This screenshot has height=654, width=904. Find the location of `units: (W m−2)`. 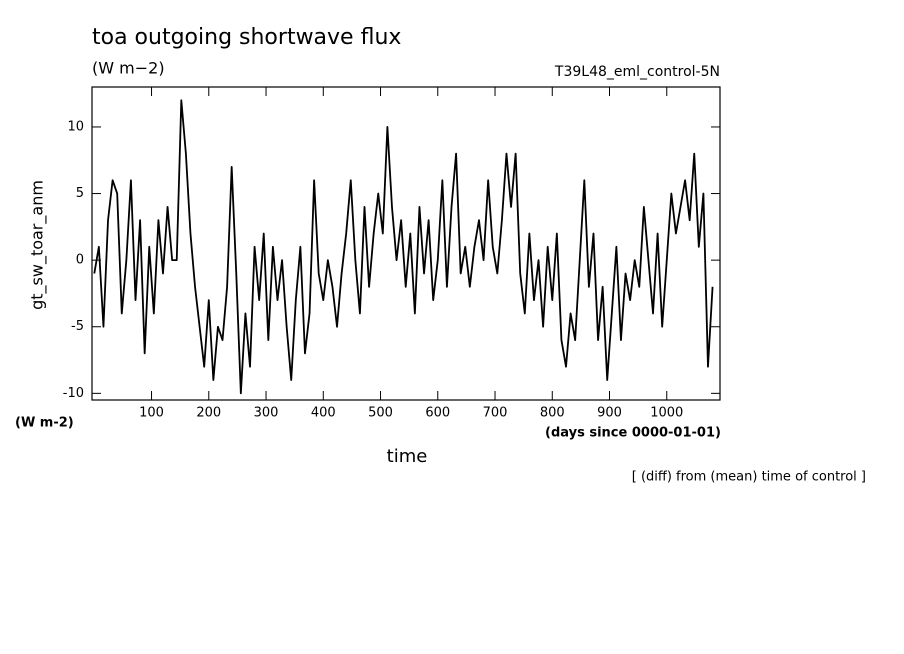

units: (W m−2) is located at coordinates (128, 68).